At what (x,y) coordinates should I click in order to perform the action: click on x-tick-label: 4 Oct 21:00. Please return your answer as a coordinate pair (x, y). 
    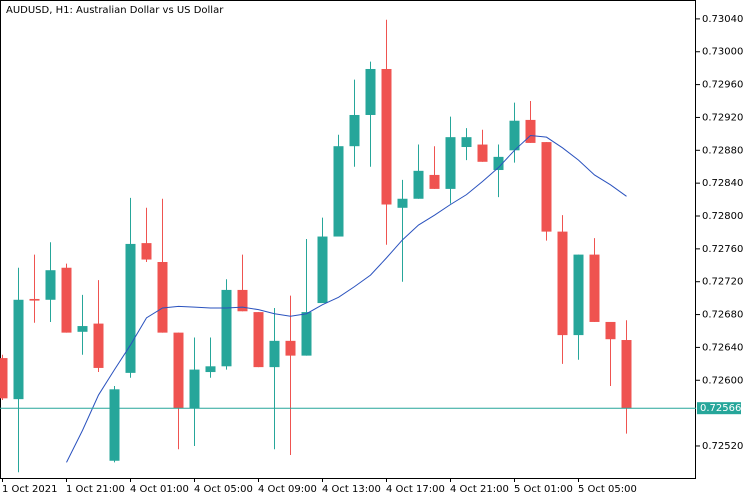
    Looking at the image, I should click on (479, 489).